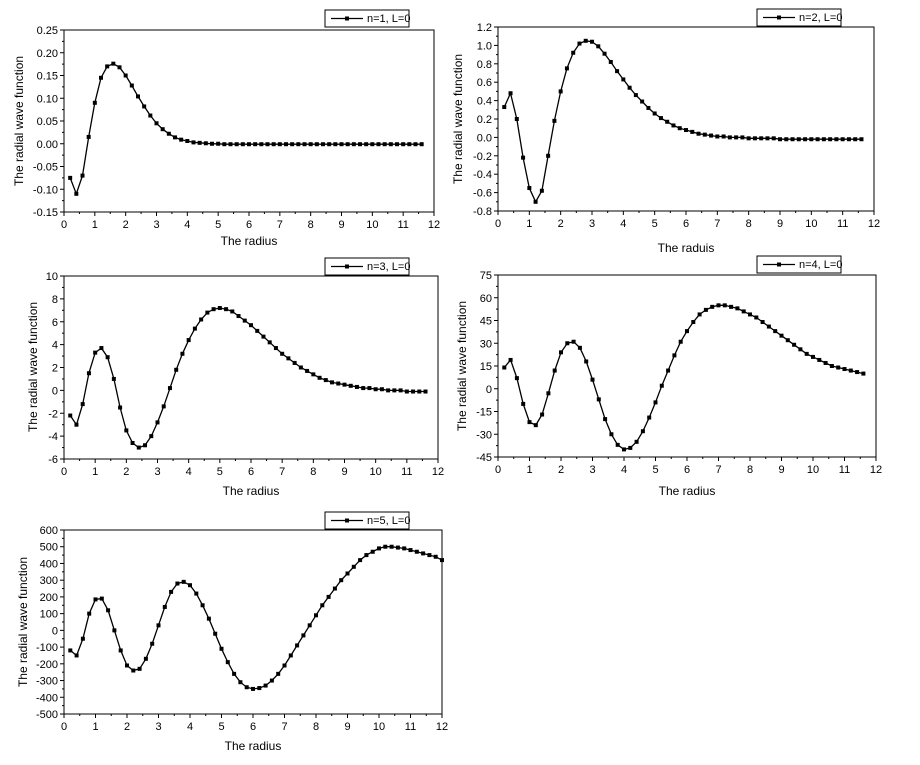 Image resolution: width=920 pixels, height=765 pixels. Describe the element at coordinates (844, 470) in the screenshot. I see `x-tick-label: 11` at that location.